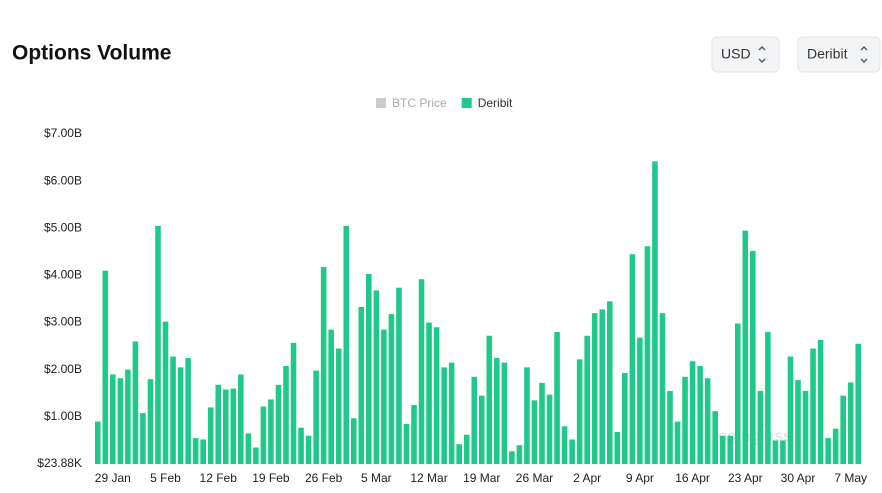 The width and height of the screenshot is (882, 493). What do you see at coordinates (587, 478) in the screenshot?
I see `x-tick-label: 2 Apr` at bounding box center [587, 478].